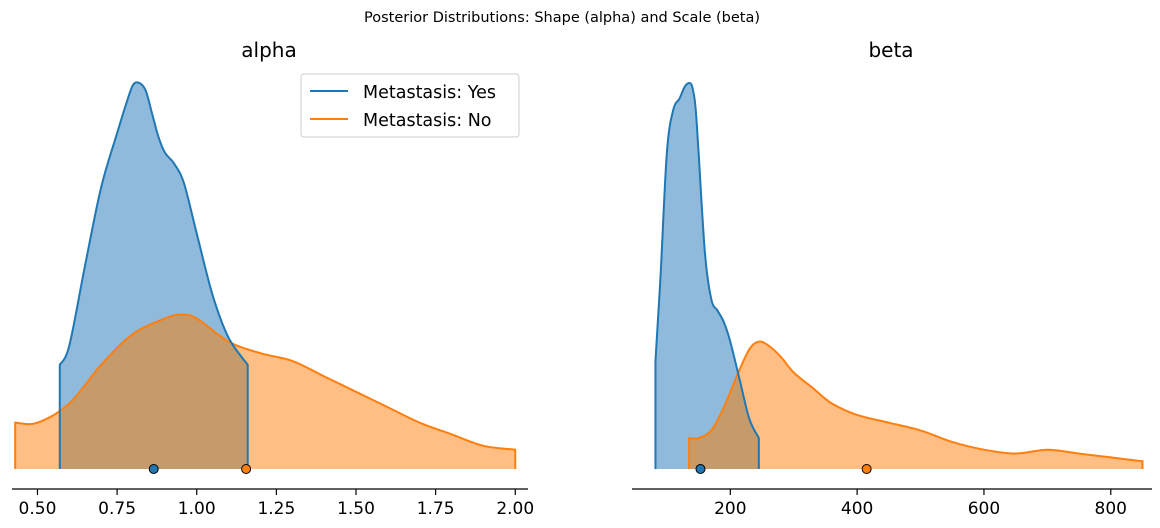 The image size is (1160, 528). I want to click on beta-point-no, so click(866, 469).